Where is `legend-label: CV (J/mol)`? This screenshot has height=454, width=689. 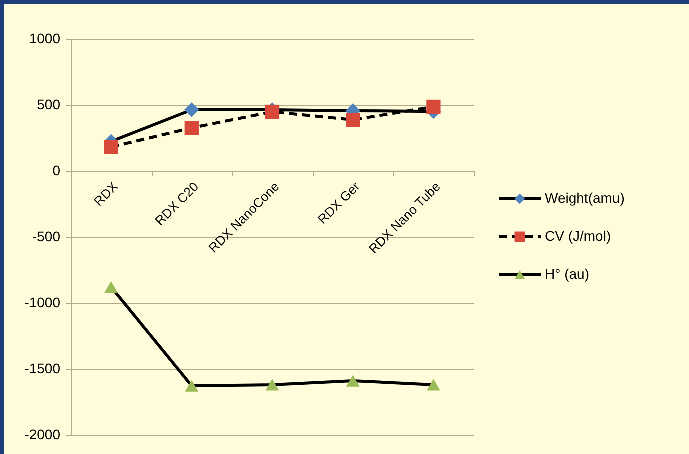
legend-label: CV (J/mol) is located at coordinates (578, 236).